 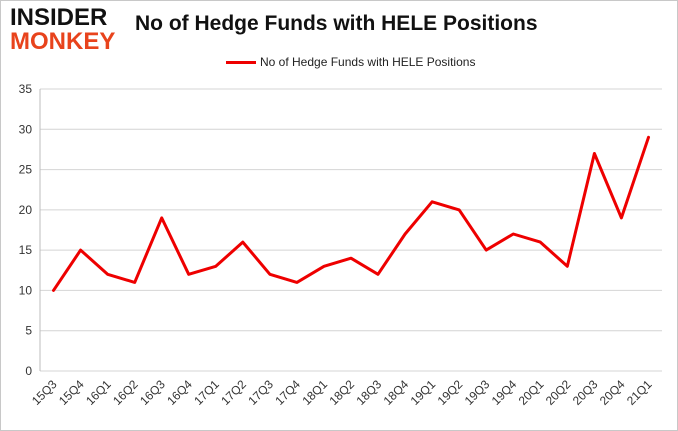 I want to click on x-tick-label: 16Q4, so click(x=179, y=392).